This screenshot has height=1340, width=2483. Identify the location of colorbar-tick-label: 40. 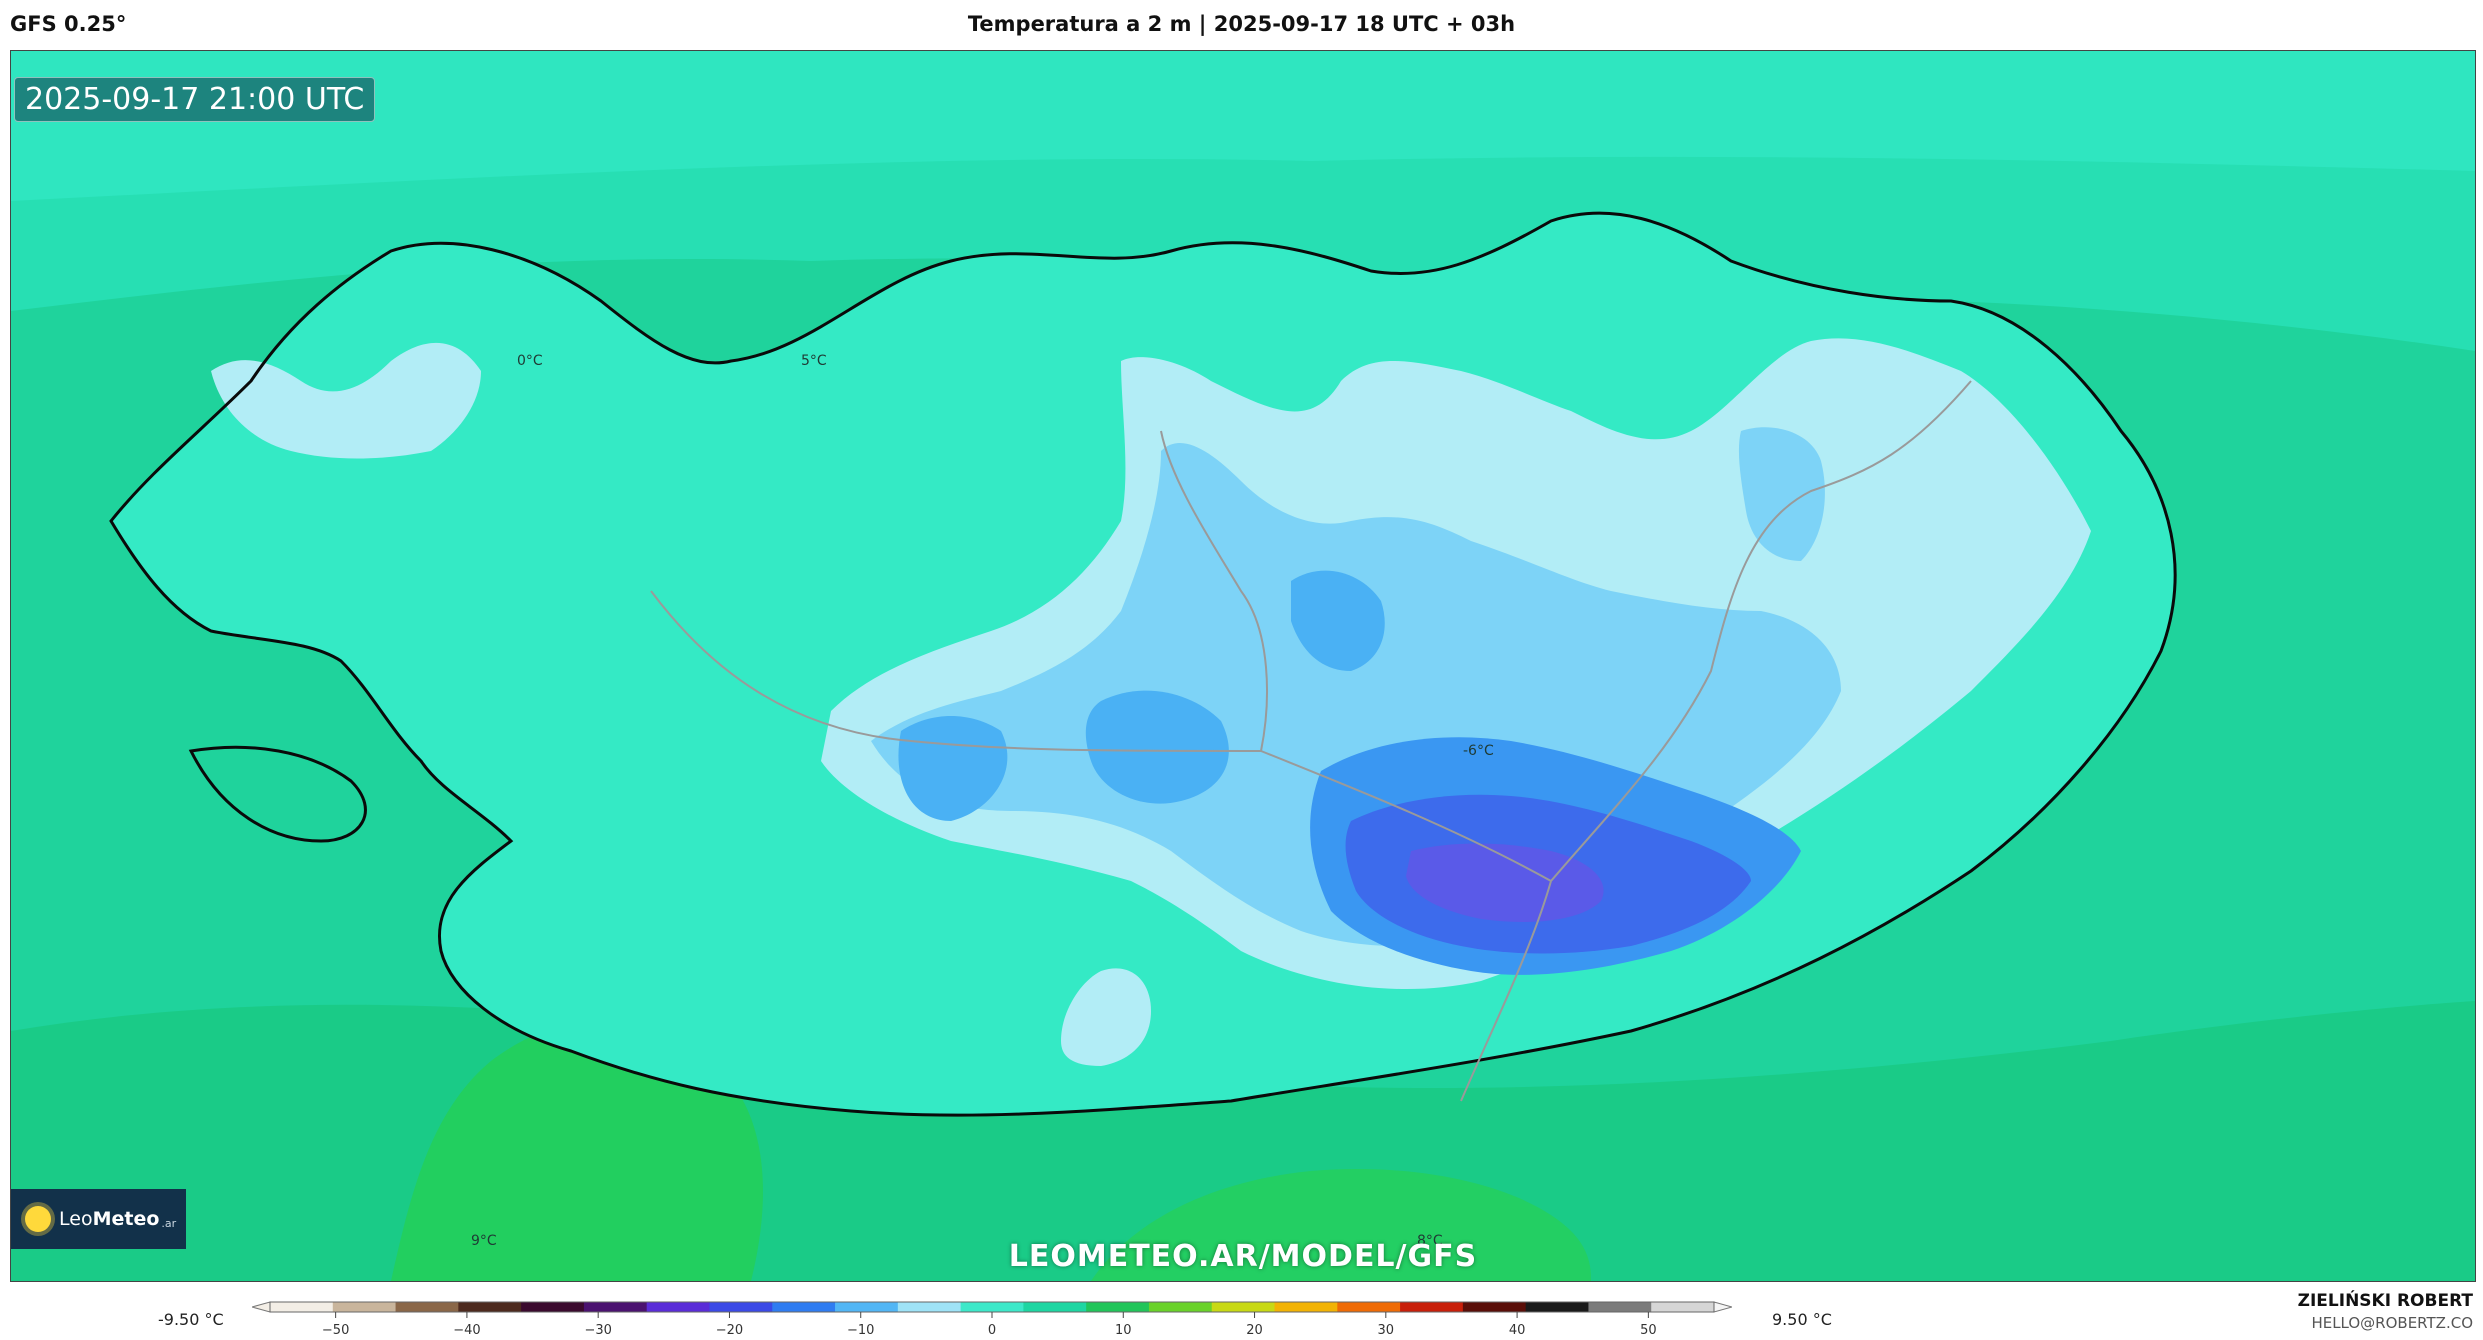
(1517, 1330).